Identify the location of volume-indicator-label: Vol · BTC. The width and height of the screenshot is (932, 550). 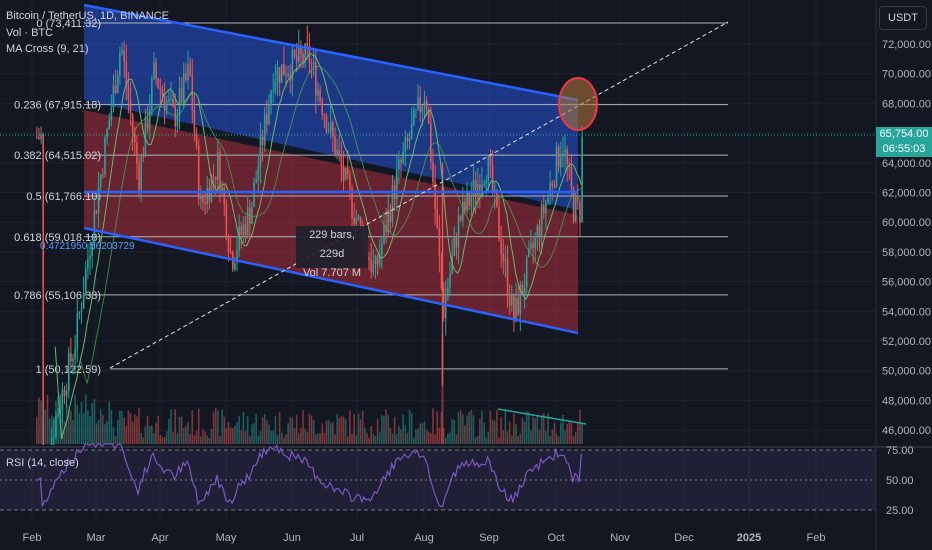
(30, 33).